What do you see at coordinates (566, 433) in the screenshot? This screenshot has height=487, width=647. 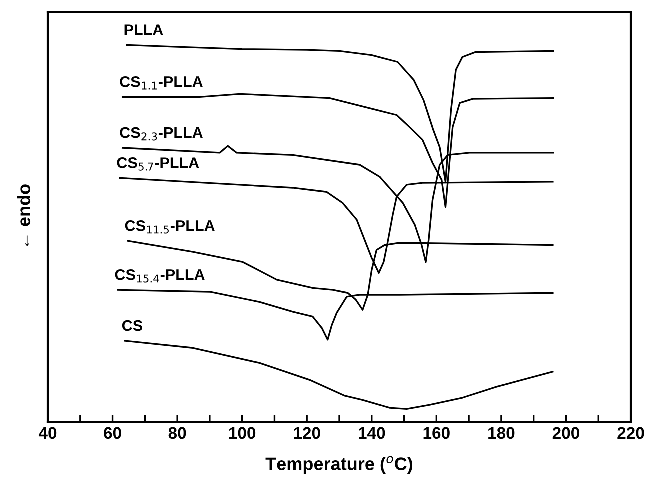 I see `x-tick-label: 200` at bounding box center [566, 433].